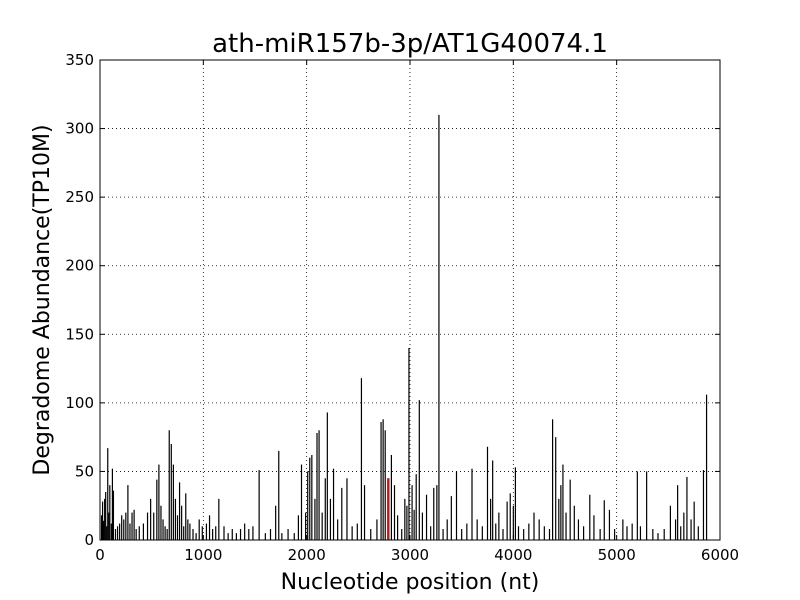 This screenshot has width=800, height=600. Describe the element at coordinates (100, 555) in the screenshot. I see `x-tick-label: 0` at that location.